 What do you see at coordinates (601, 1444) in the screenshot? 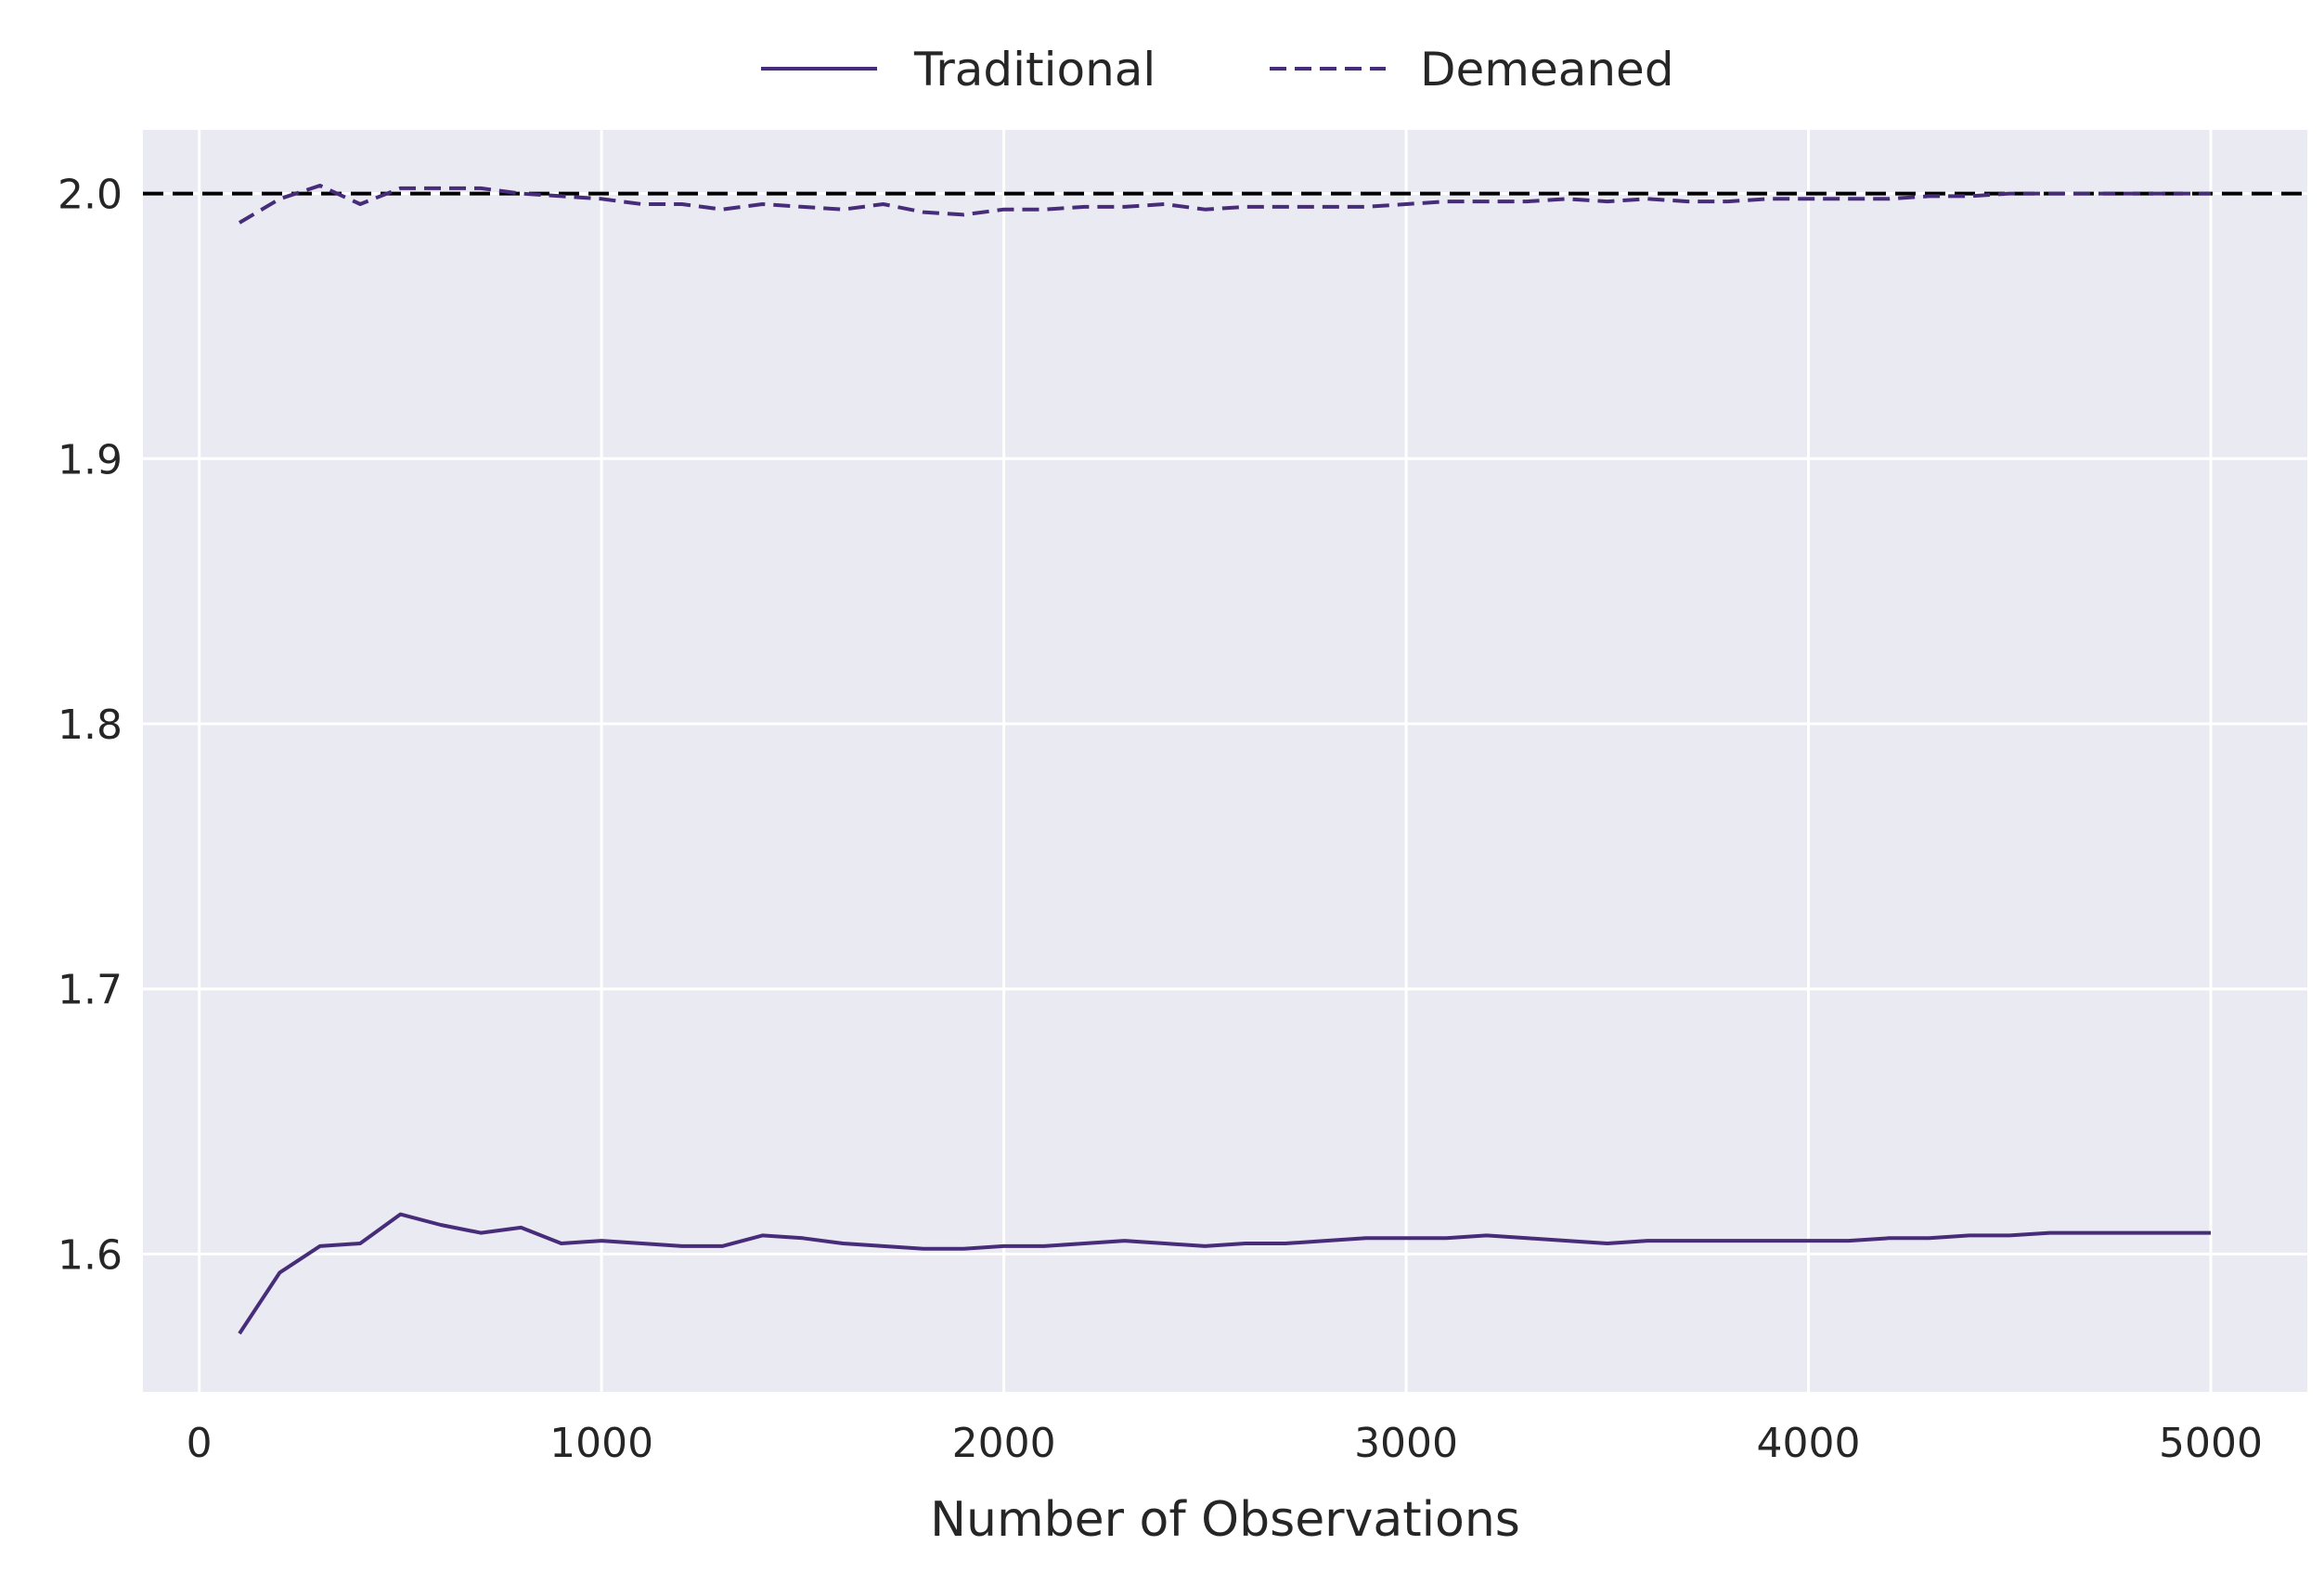
I see `x-tick-label: 1000` at bounding box center [601, 1444].